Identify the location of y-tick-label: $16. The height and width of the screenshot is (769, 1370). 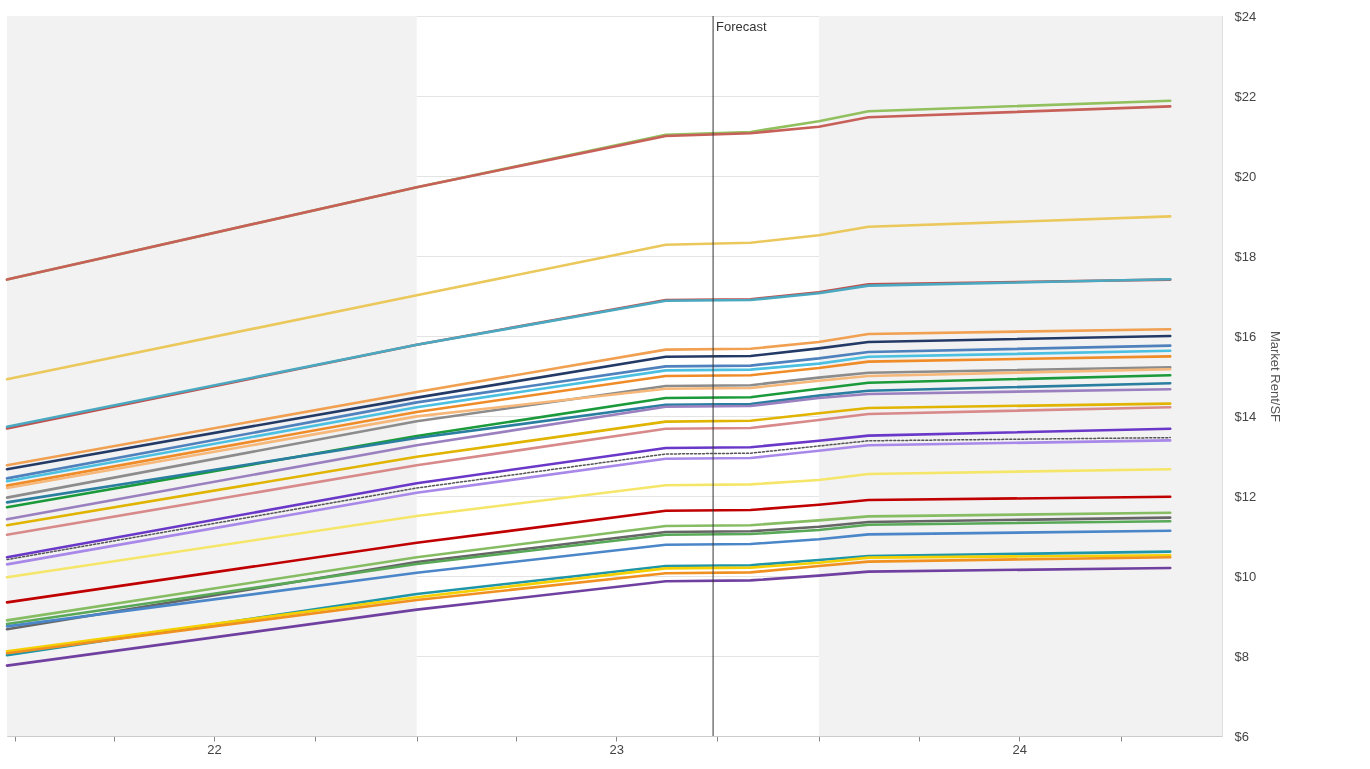
(1245, 336).